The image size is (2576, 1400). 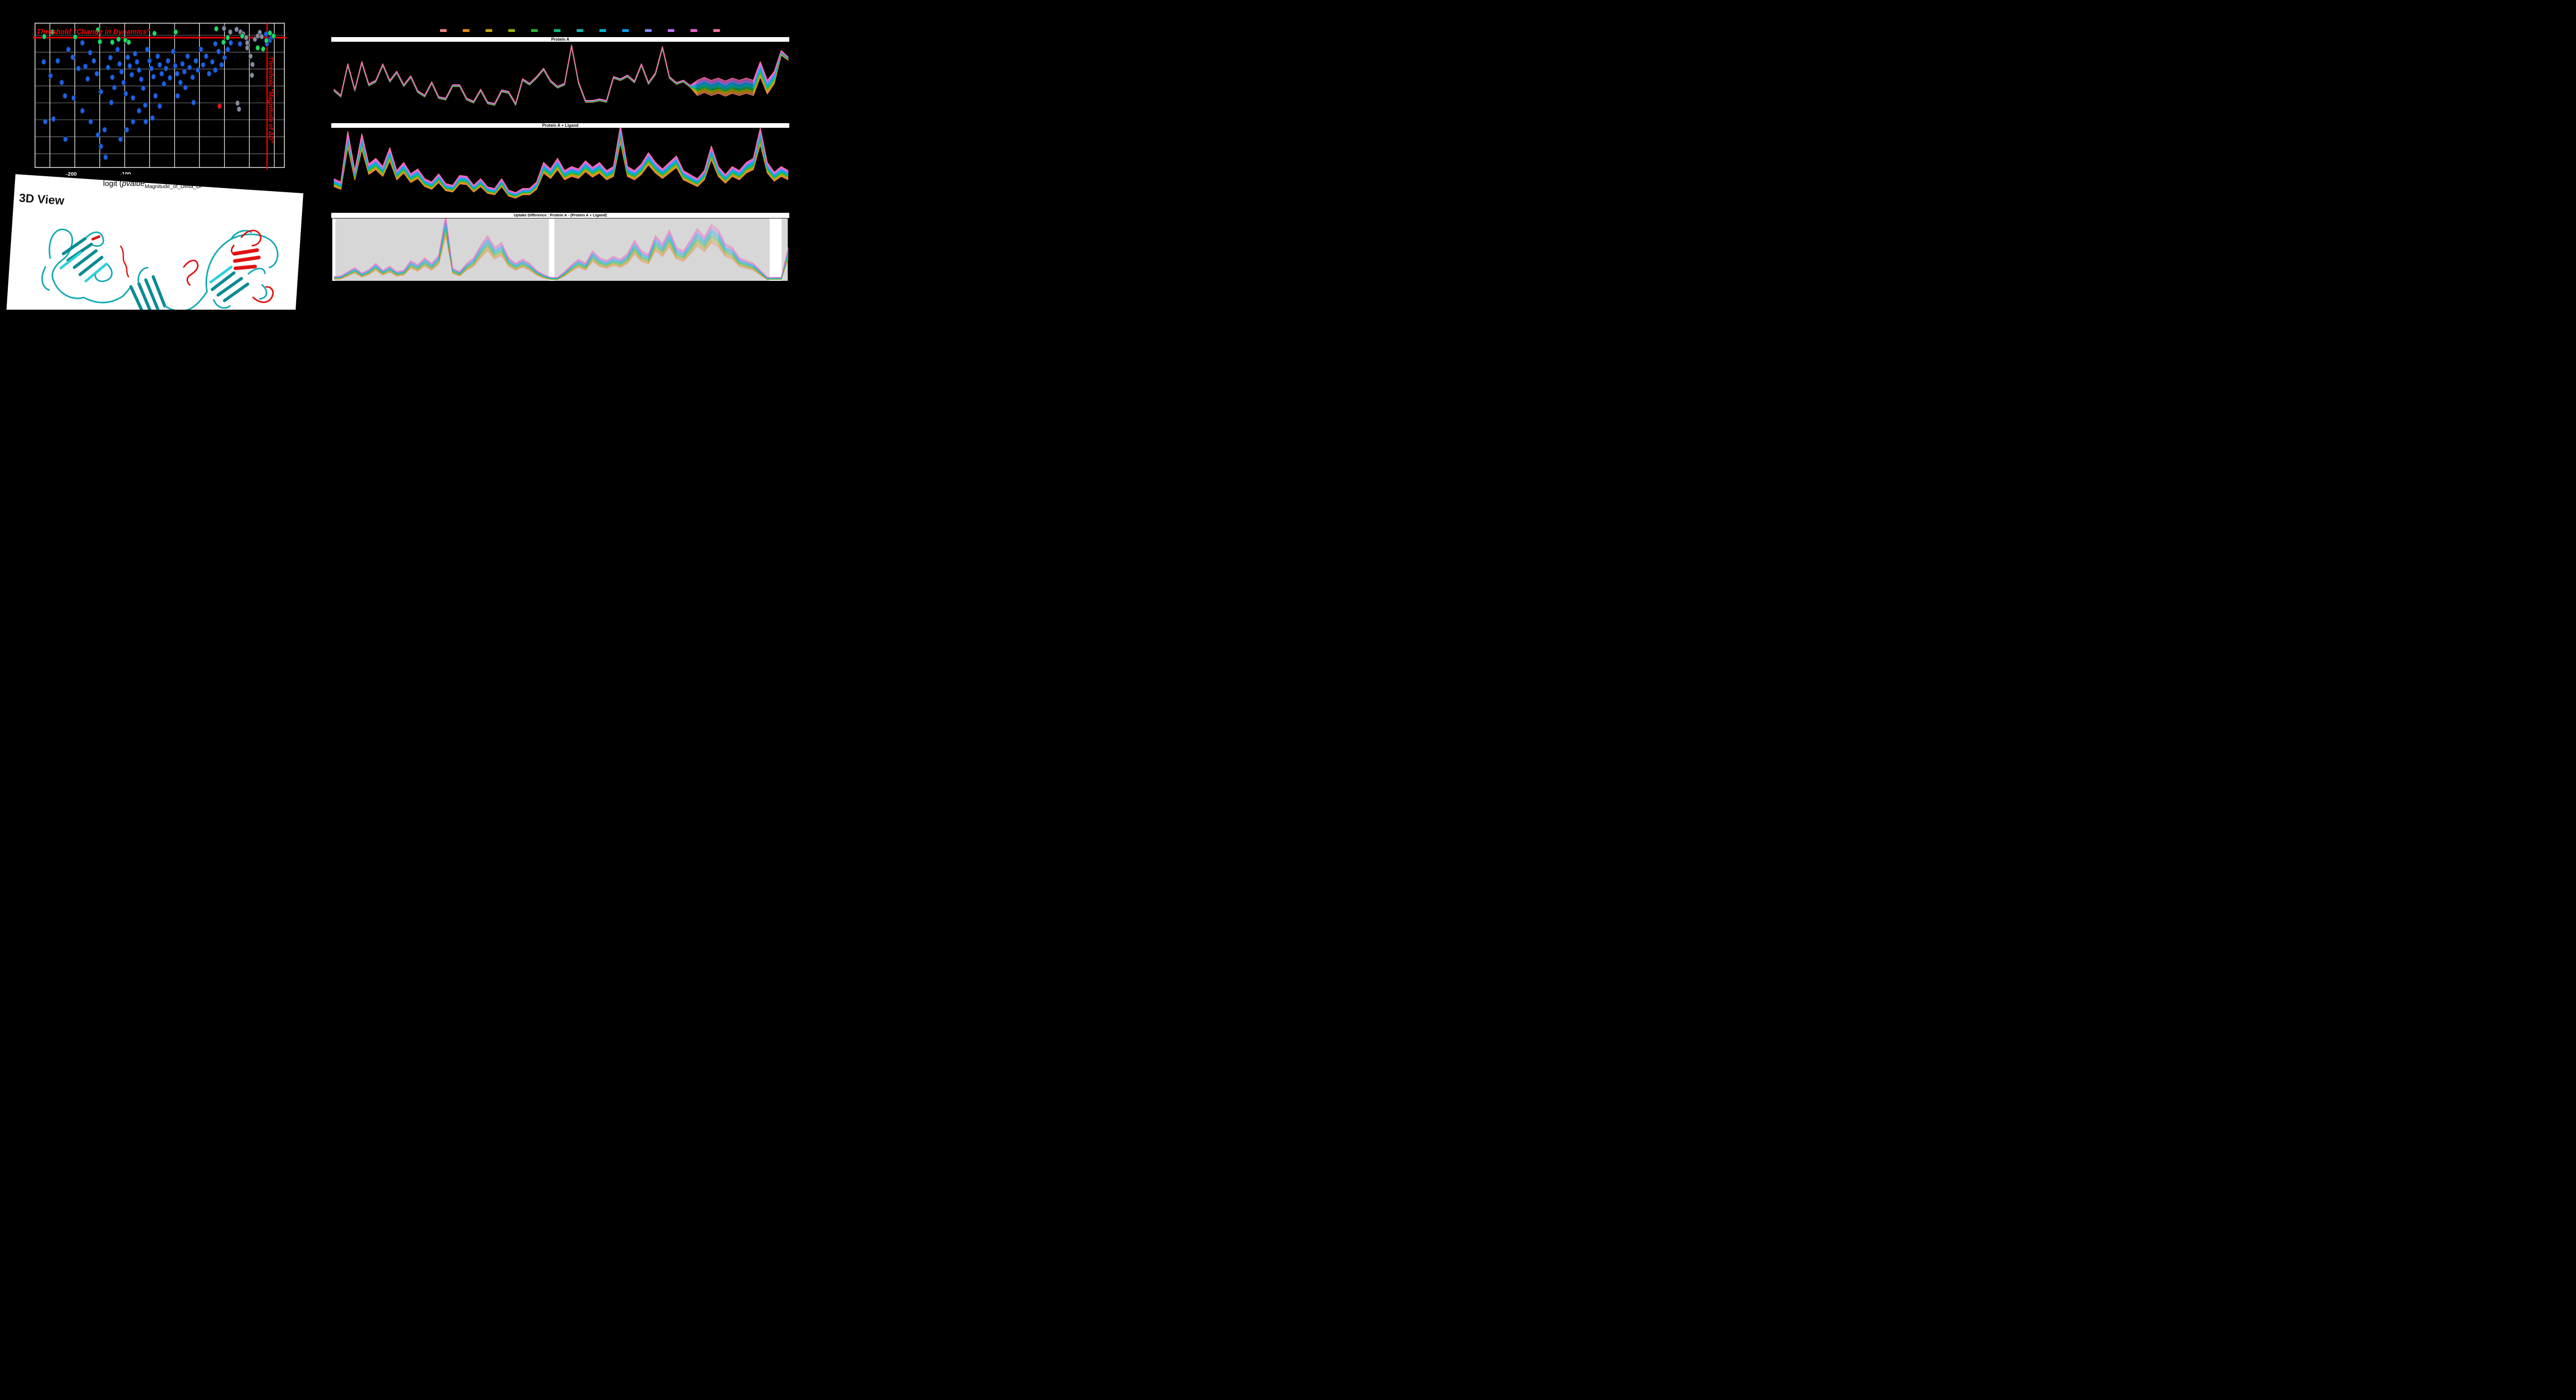 I want to click on uptake-difference-background, so click(x=560, y=249).